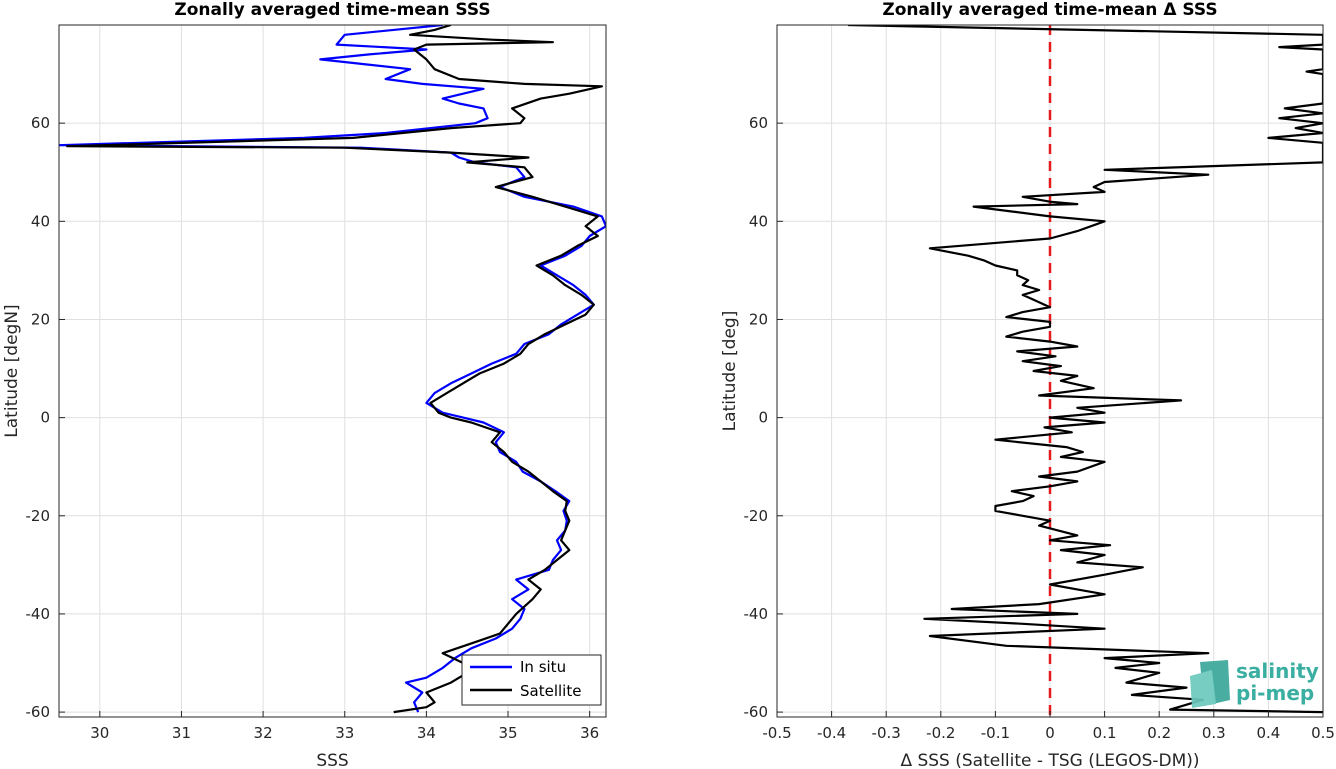  I want to click on x-tick-label: -0.3, so click(886, 733).